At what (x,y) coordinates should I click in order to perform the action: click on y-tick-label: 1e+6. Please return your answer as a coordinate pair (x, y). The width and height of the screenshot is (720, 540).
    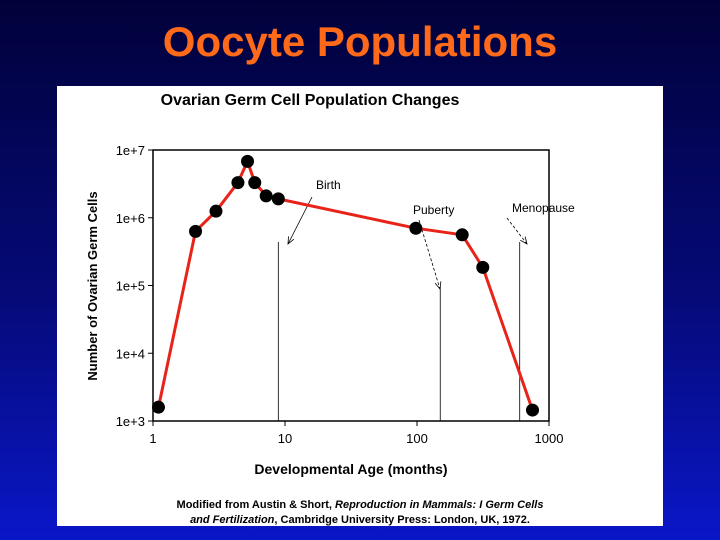
    Looking at the image, I should click on (130, 218).